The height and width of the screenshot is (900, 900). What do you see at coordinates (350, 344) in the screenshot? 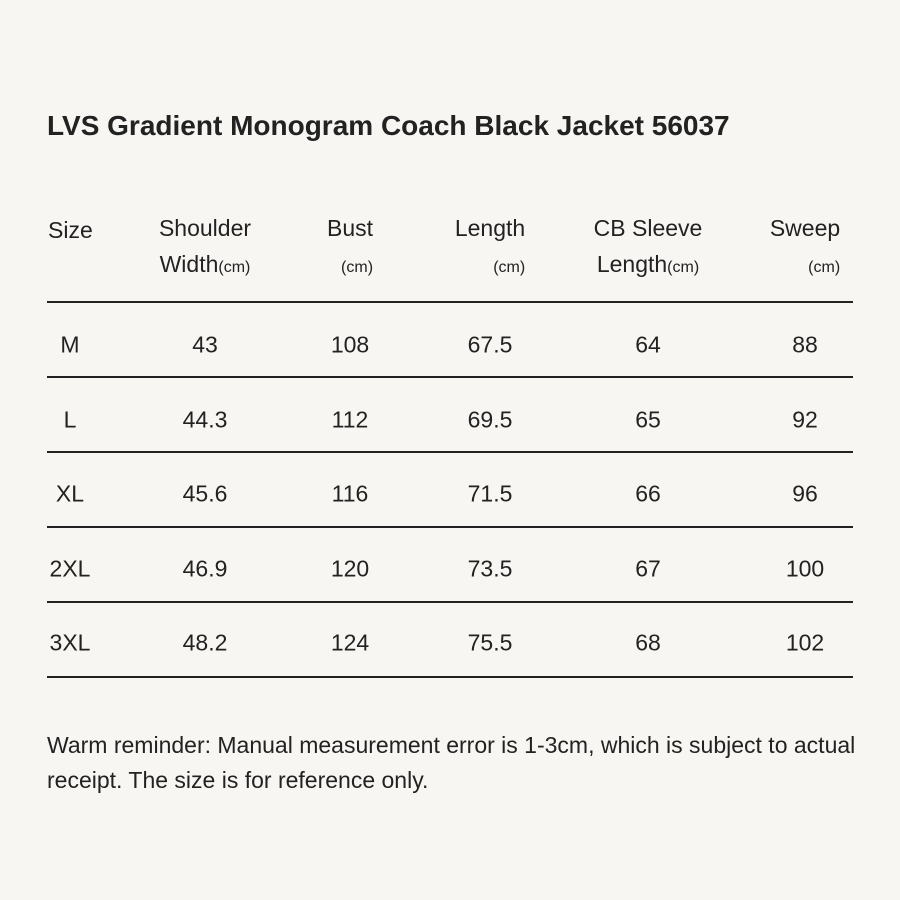
I see `table-cell: 108` at bounding box center [350, 344].